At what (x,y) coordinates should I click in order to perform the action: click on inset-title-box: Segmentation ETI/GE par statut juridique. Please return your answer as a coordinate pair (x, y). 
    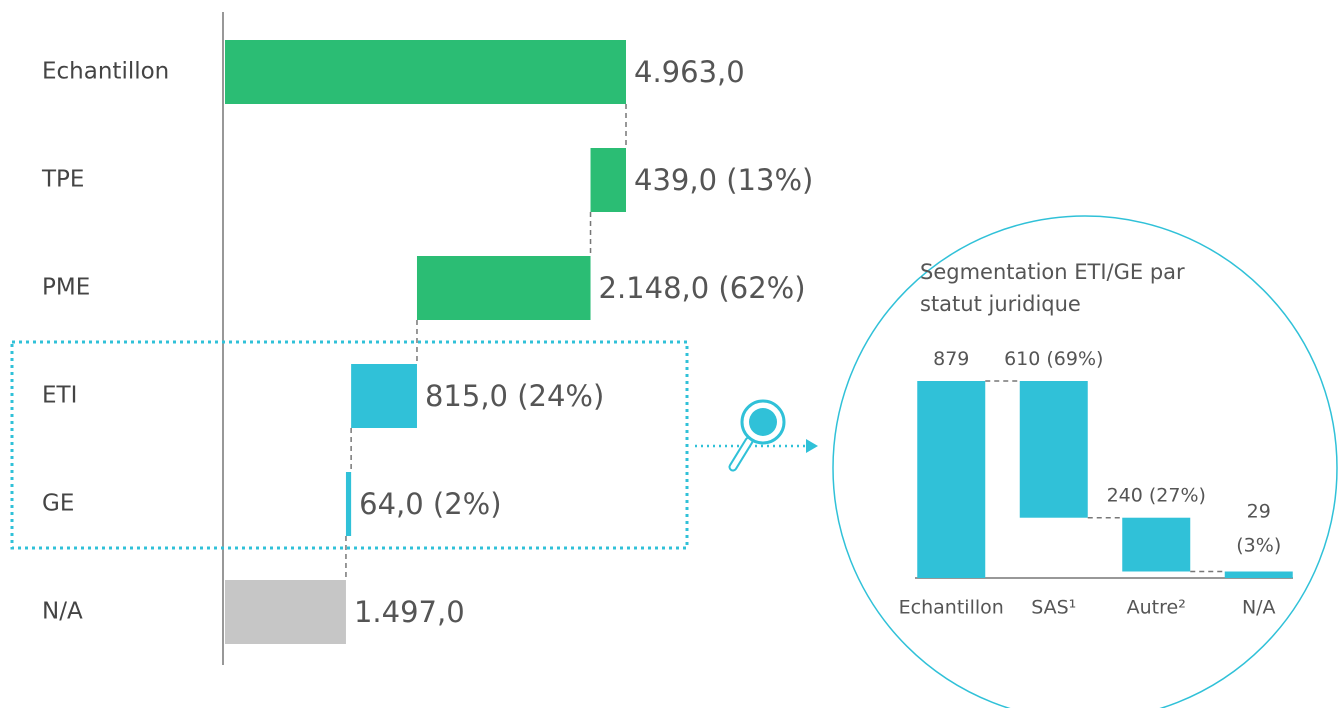
    Looking at the image, I should click on (1052, 288).